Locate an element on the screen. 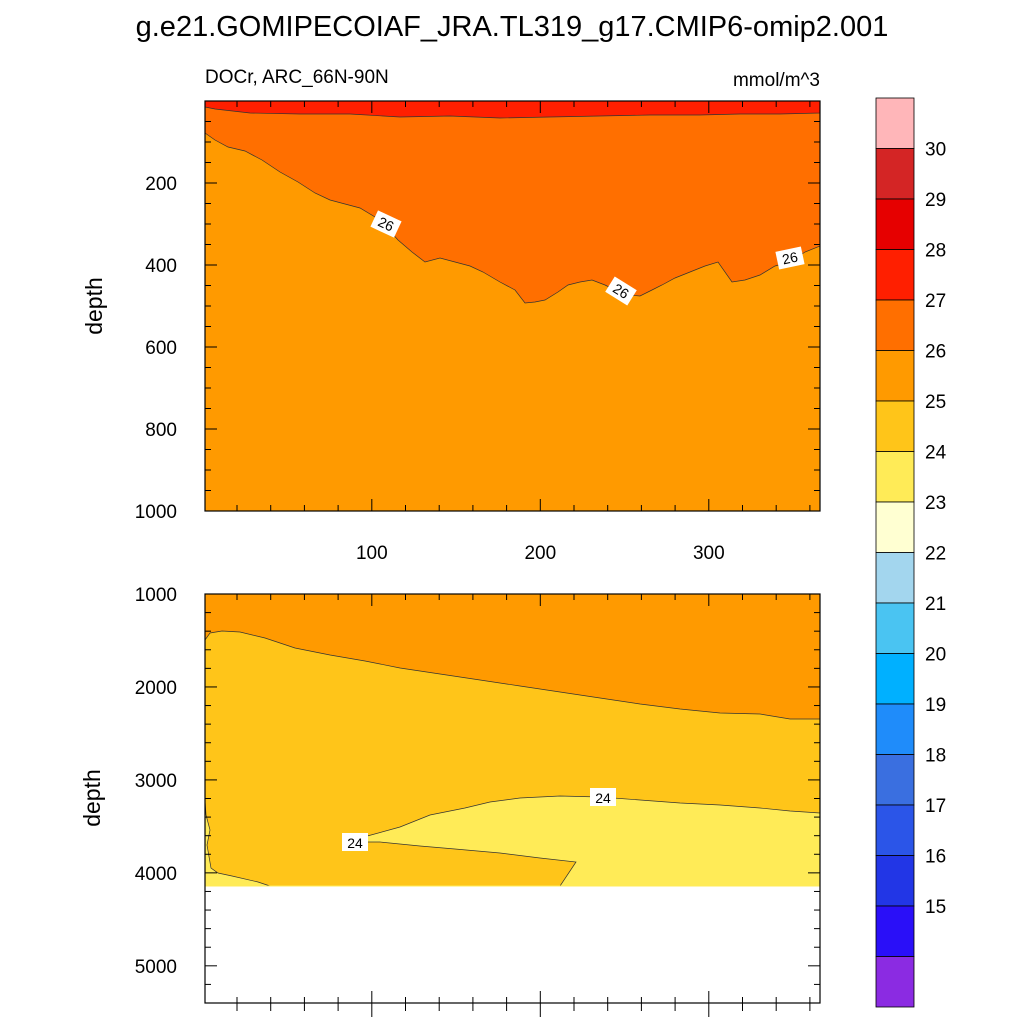 The image size is (1024, 1024). colorbar-label: 20 is located at coordinates (935, 655).